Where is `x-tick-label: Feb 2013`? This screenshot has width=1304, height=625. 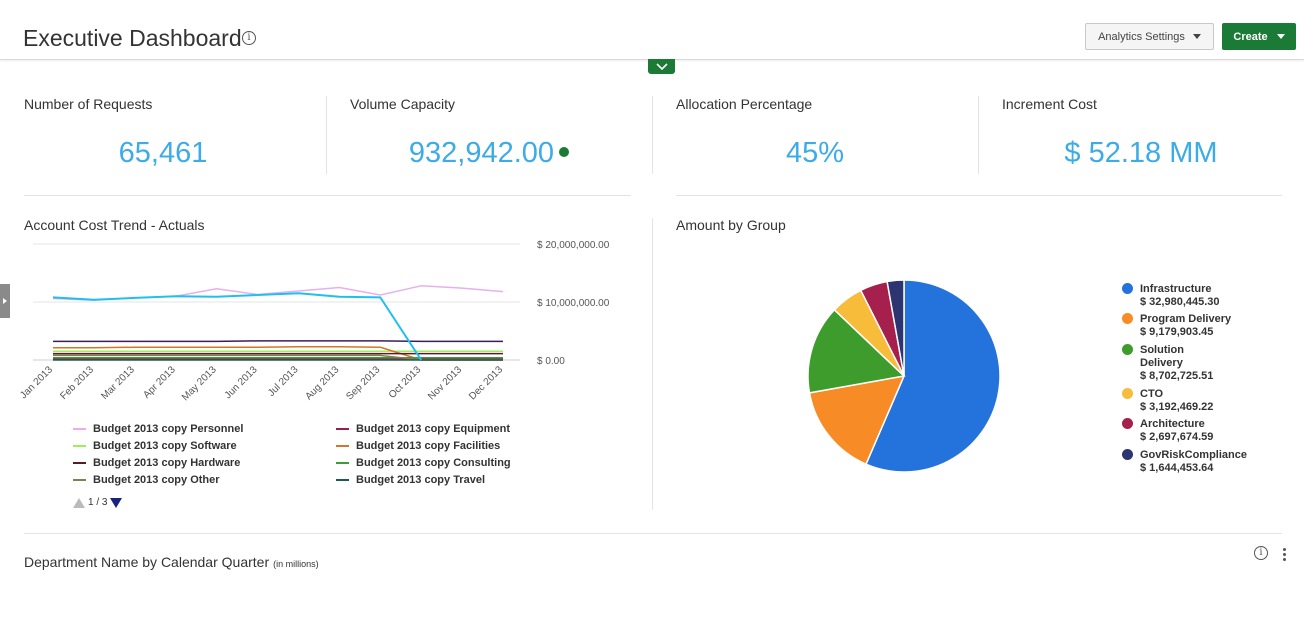
x-tick-label: Feb 2013 is located at coordinates (77, 383).